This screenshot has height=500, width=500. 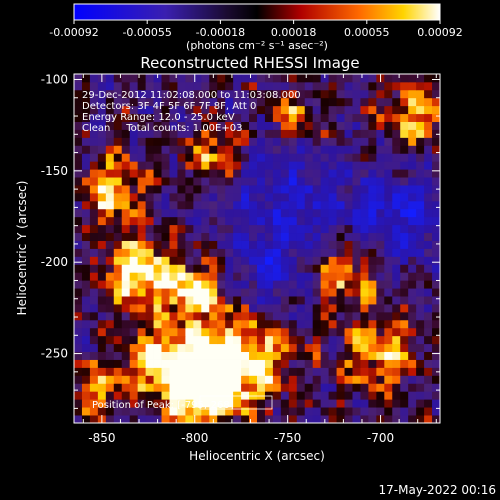 I want to click on info-energy-range: Energy Range: 12.0 - 25.0 keV, so click(x=158, y=117).